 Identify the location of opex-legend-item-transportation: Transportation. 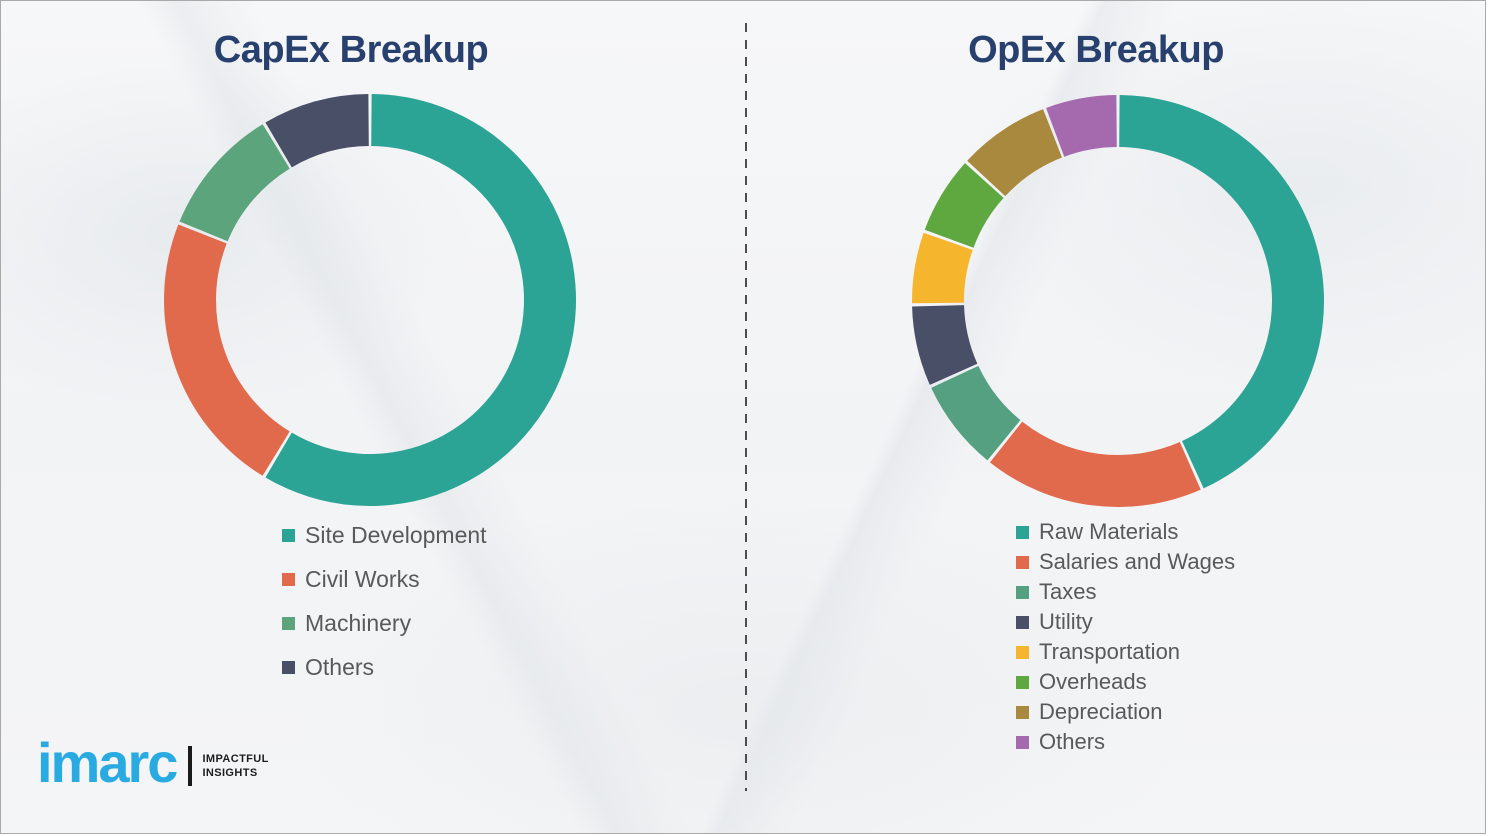
(1125, 652).